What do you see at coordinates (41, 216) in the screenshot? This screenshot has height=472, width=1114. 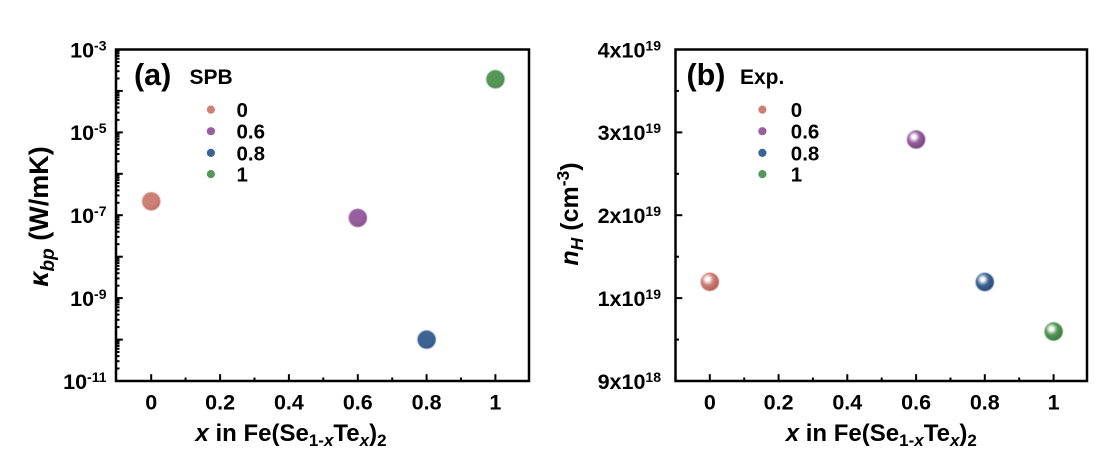 I see `svg-text: κbp (W/mK)` at bounding box center [41, 216].